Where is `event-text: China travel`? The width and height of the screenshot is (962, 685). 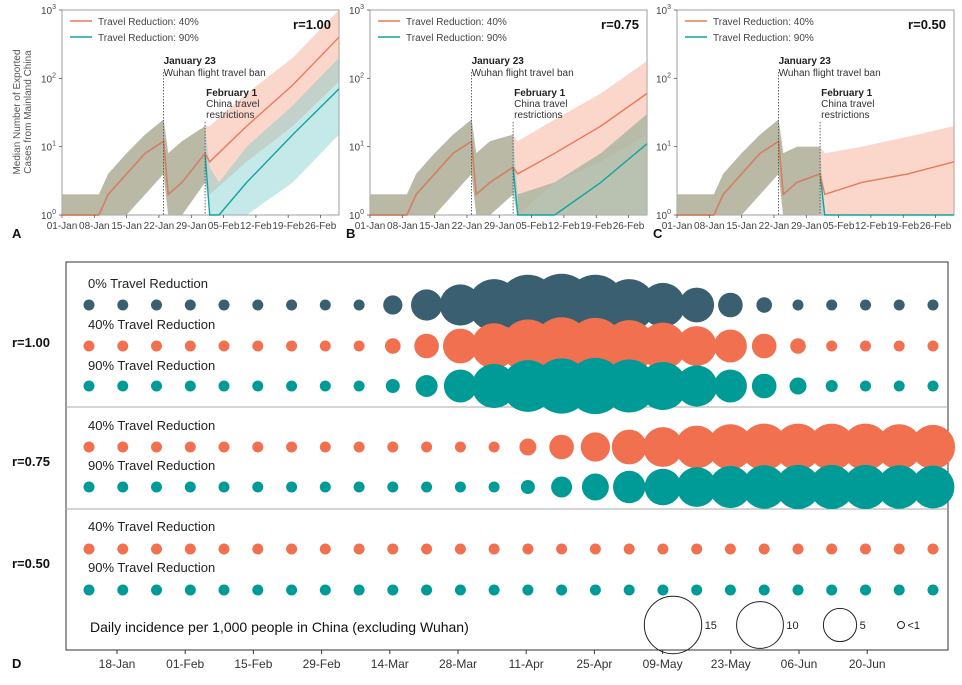 event-text: China travel is located at coordinates (847, 104).